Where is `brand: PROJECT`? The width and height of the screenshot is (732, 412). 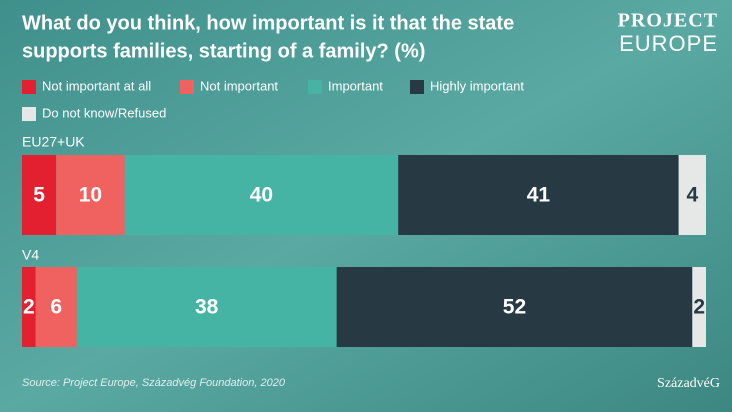 brand: PROJECT is located at coordinates (668, 21).